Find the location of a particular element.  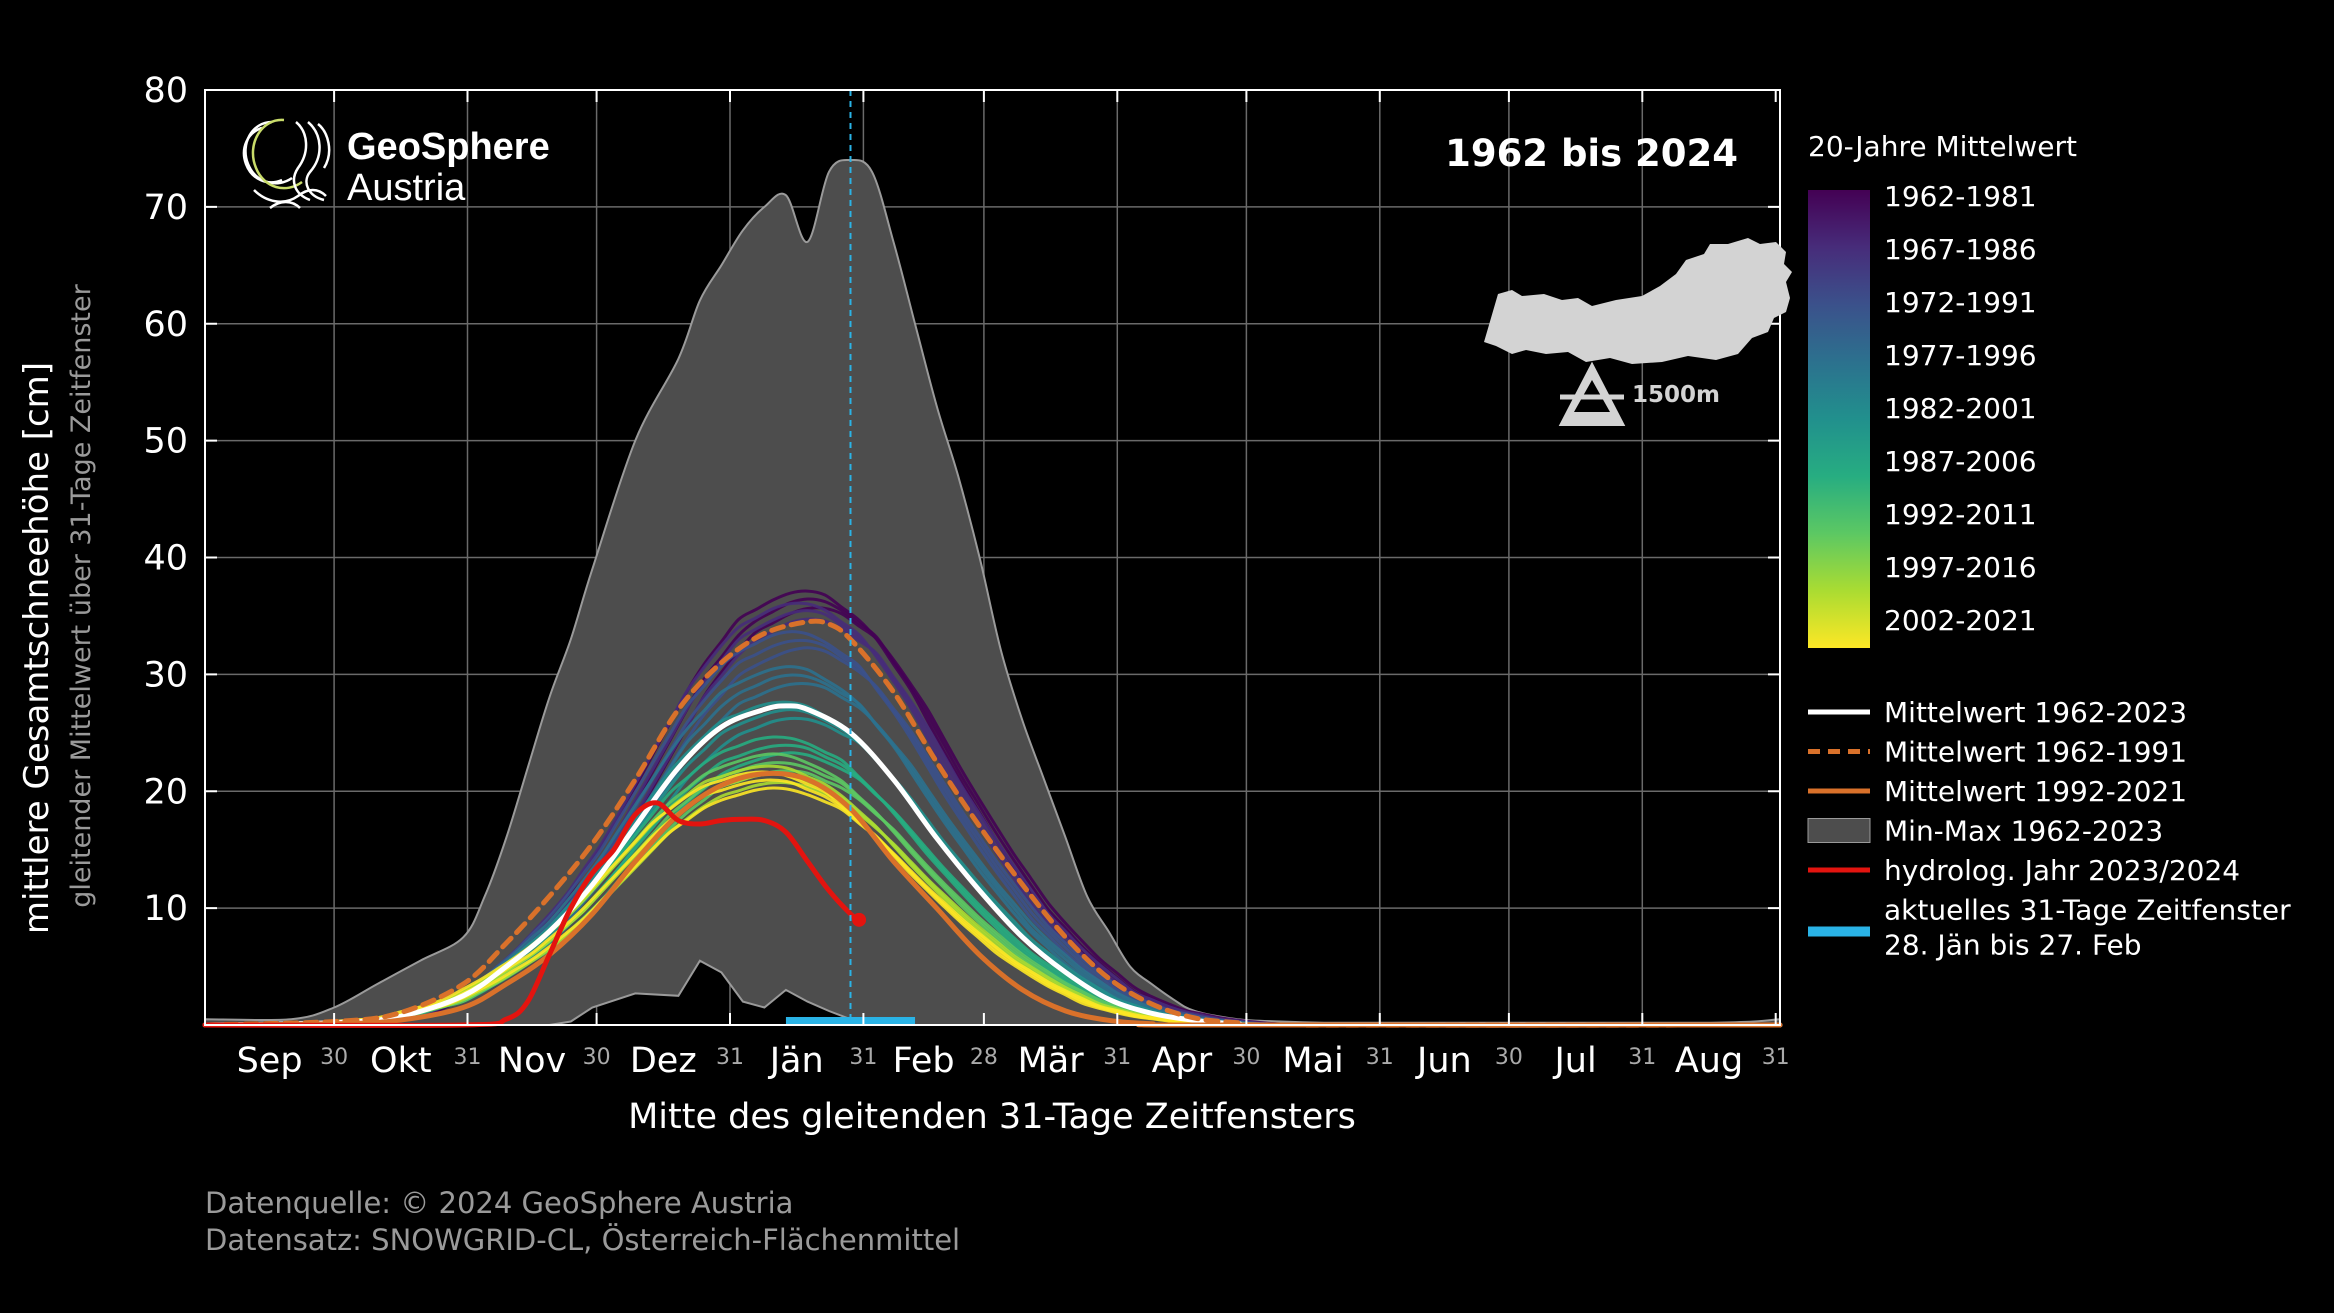

colorbar-label: 1992-2011 is located at coordinates (1960, 514).